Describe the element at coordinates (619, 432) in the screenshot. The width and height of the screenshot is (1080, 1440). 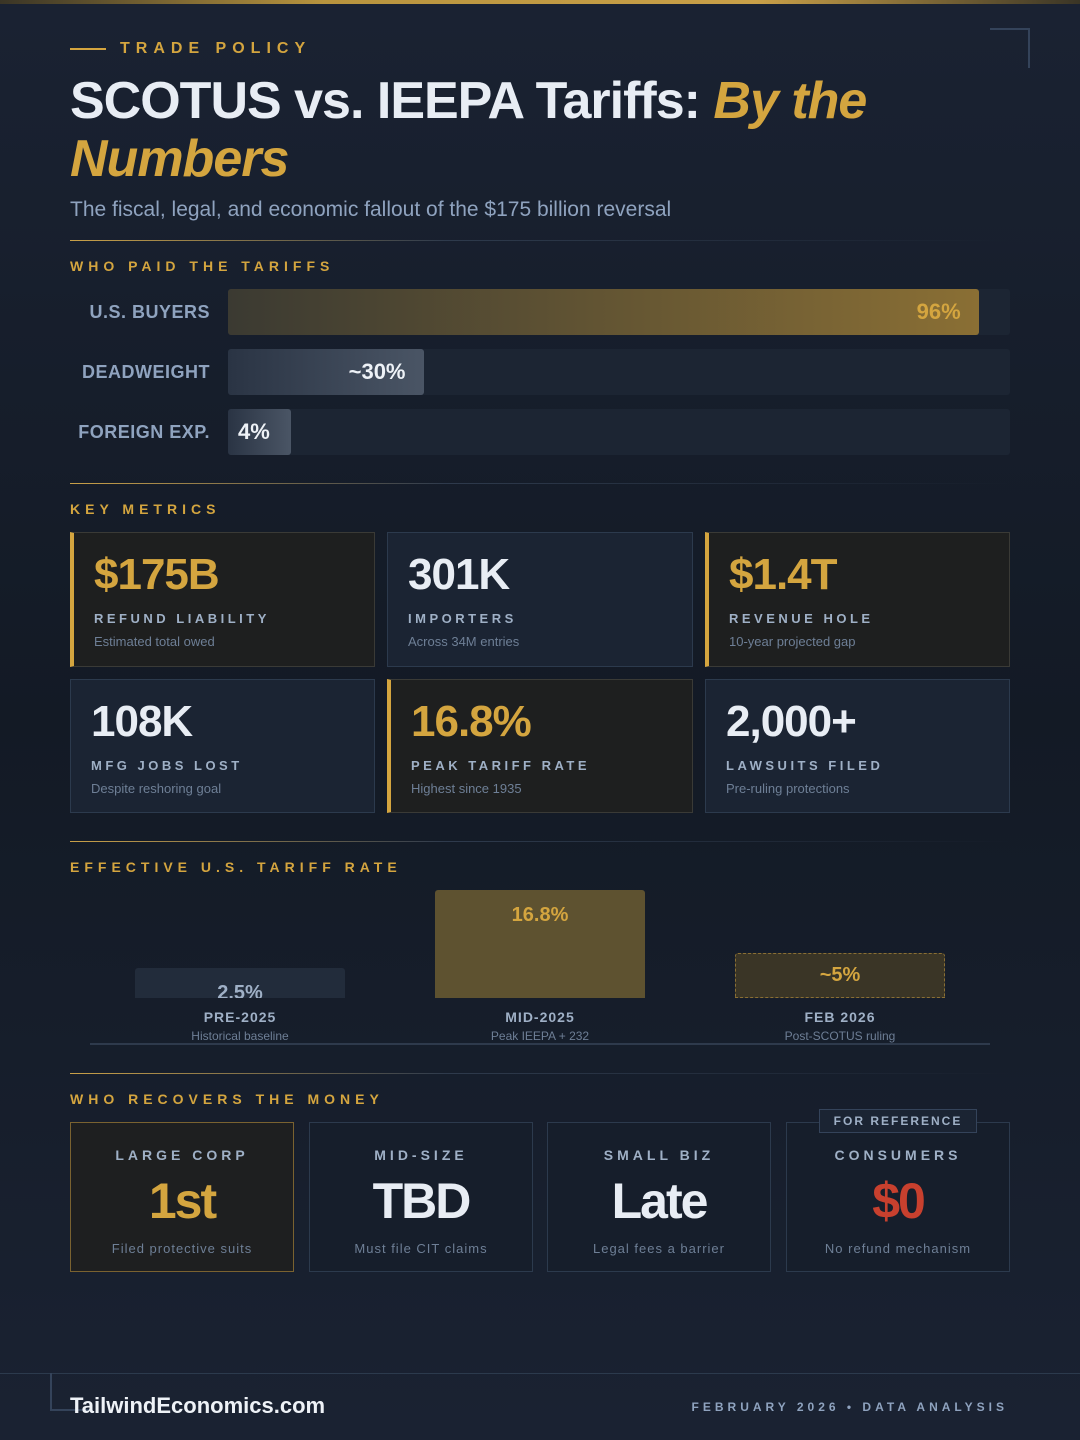
I see `bar-track: 4%` at that location.